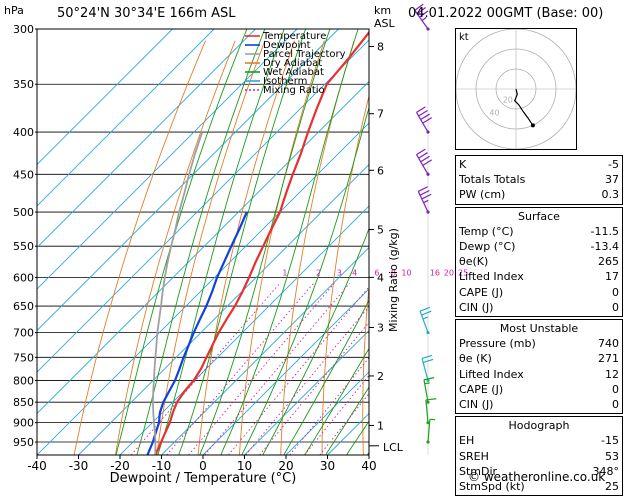 This screenshot has width=629, height=498. Describe the element at coordinates (422, 248) in the screenshot. I see `dry-adiabat` at that location.